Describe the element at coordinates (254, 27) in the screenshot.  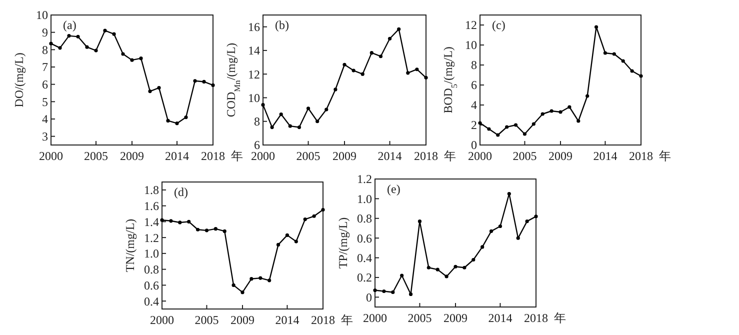
I see `y-tick-label: 16` at that location.